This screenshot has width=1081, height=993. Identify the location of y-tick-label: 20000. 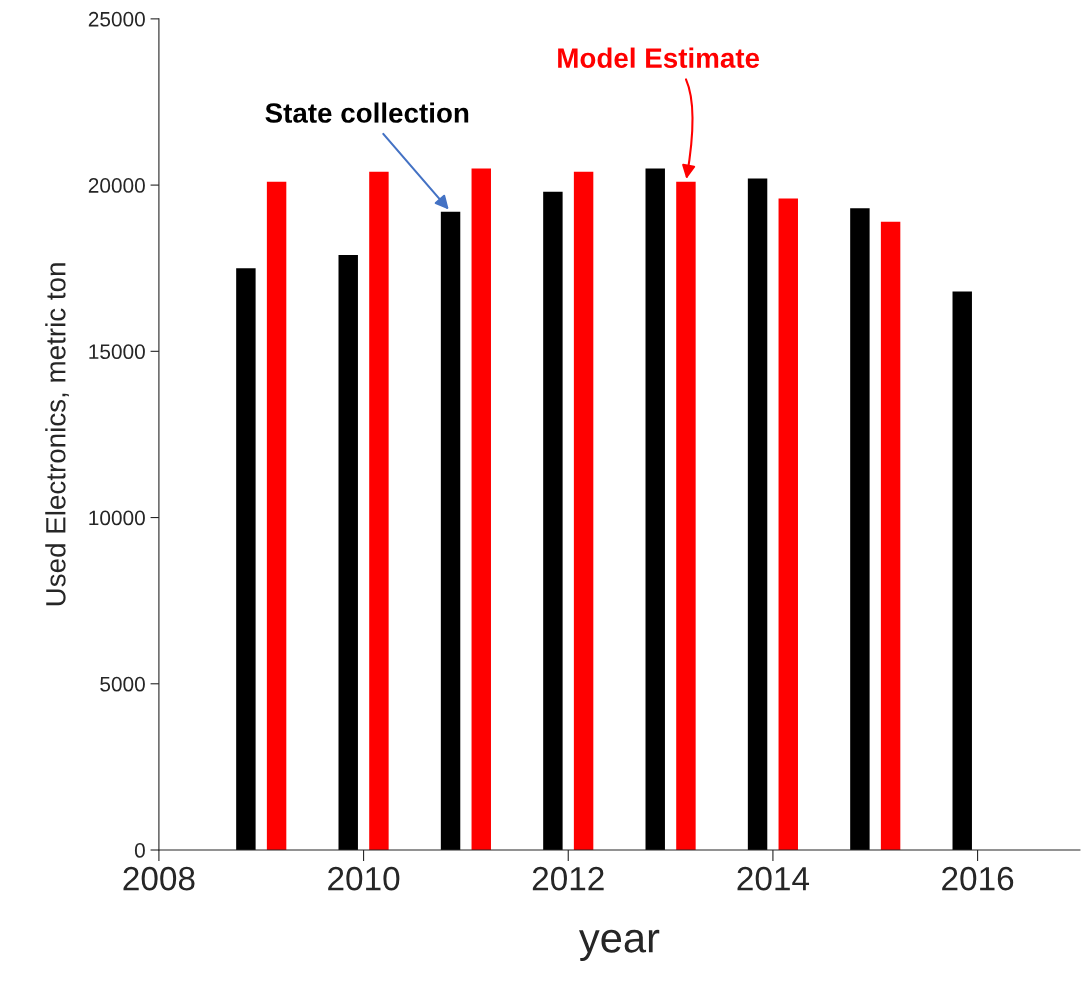
(116, 185).